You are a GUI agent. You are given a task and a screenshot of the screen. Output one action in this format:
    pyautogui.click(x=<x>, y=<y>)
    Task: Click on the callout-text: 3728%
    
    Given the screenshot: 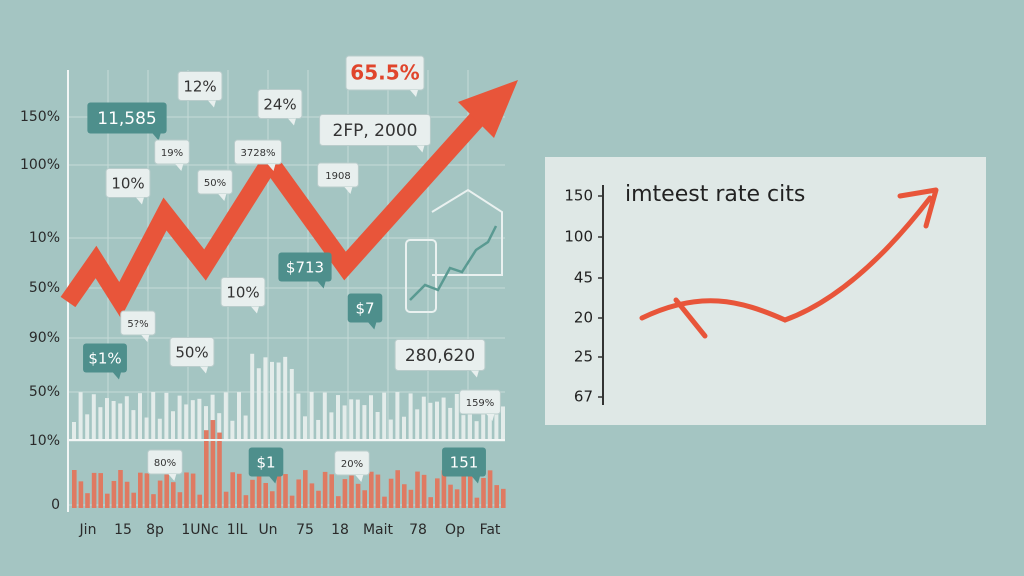 What is the action you would take?
    pyautogui.click(x=258, y=153)
    